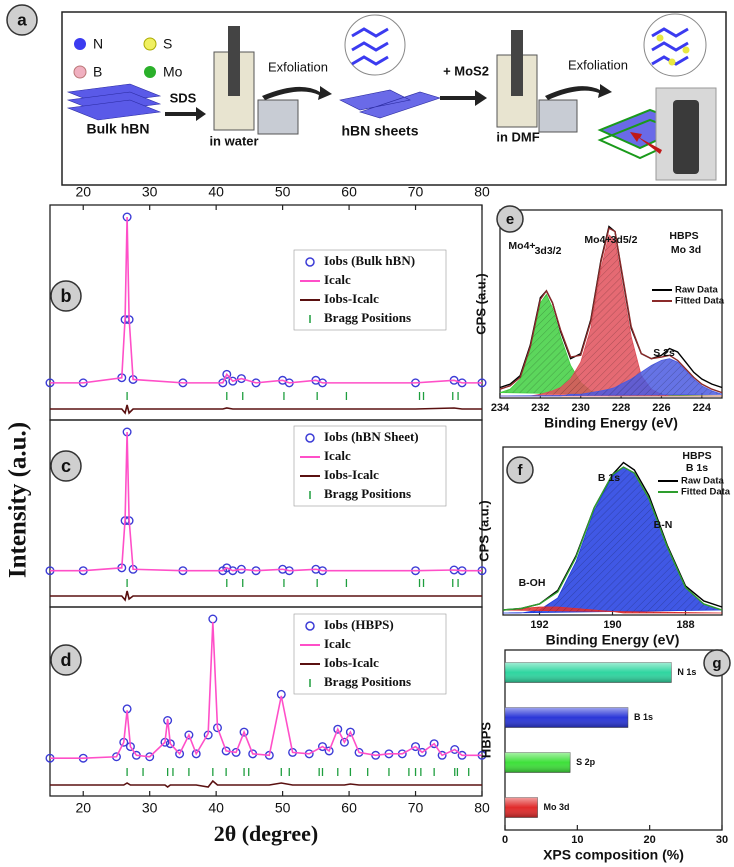 The height and width of the screenshot is (867, 734). What do you see at coordinates (118, 129) in the screenshot?
I see `step-label: Bulk hBN` at bounding box center [118, 129].